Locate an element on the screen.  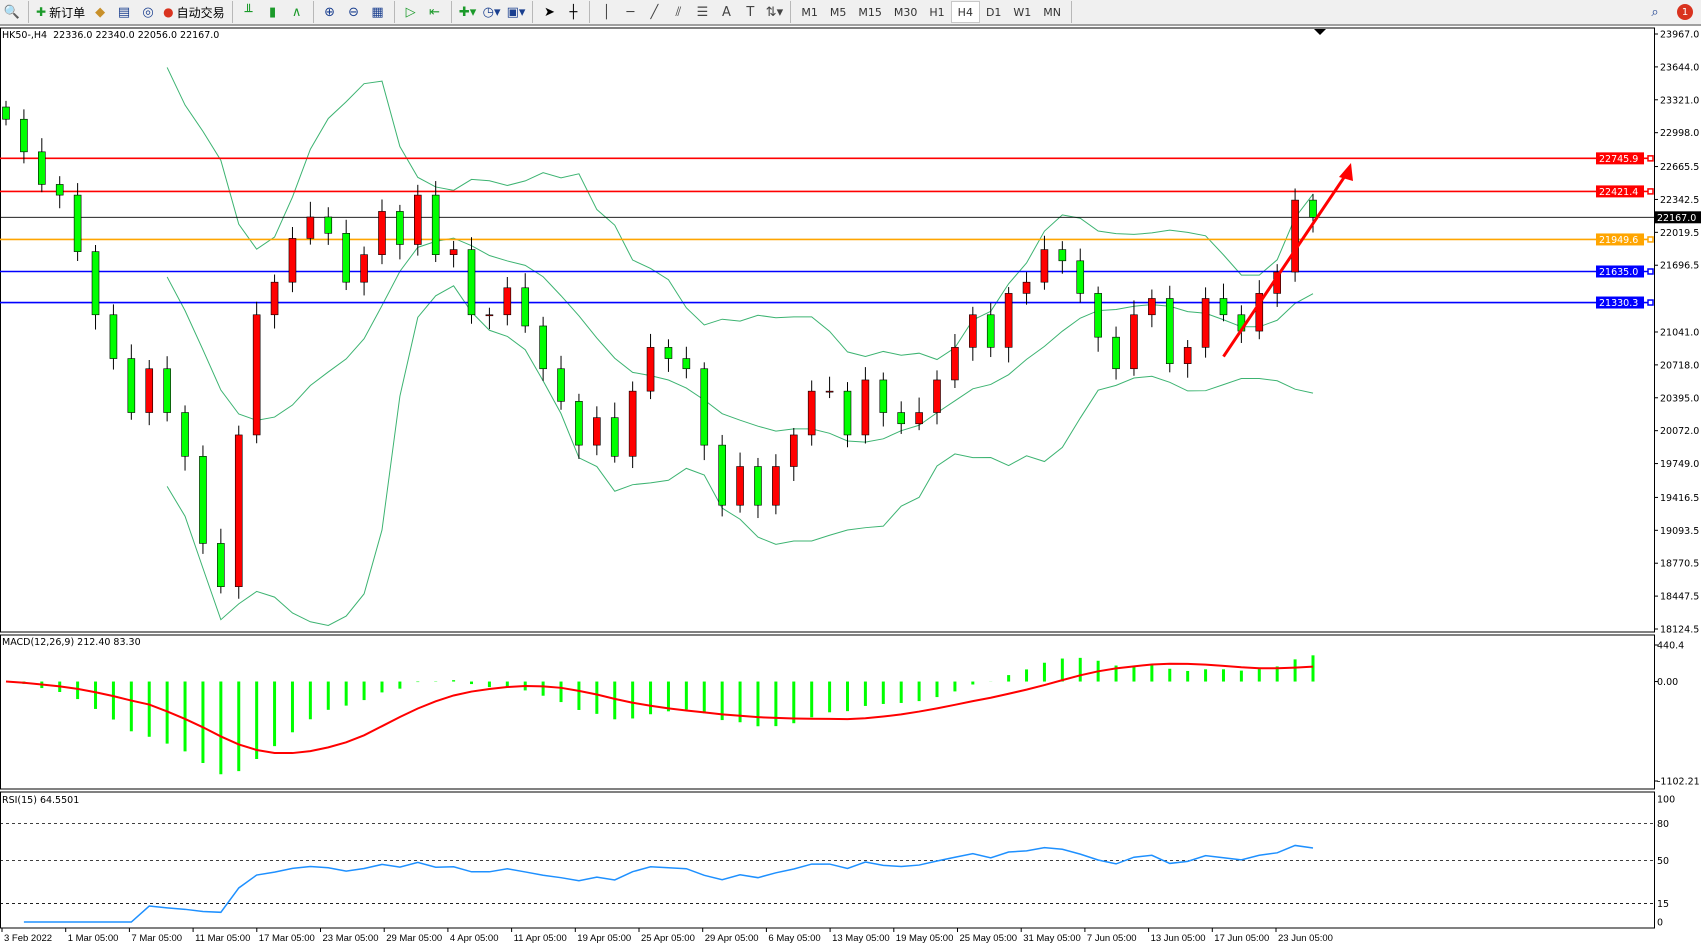
level-price-label: 21949.6 is located at coordinates (1618, 240).